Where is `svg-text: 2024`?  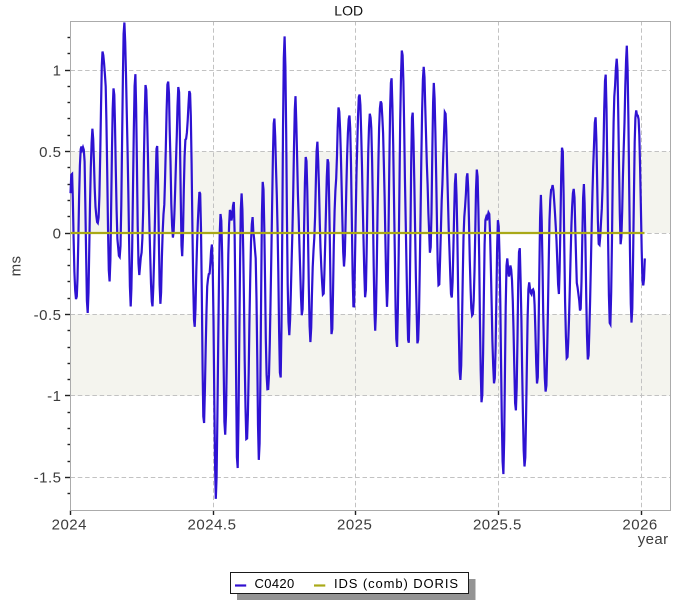 svg-text: 2024 is located at coordinates (69, 525).